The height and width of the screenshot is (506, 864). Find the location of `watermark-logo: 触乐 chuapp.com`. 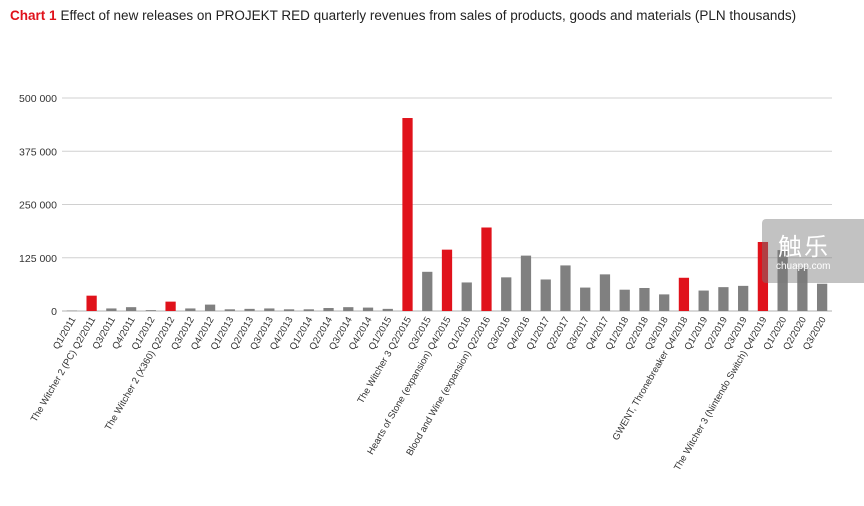

watermark-logo: 触乐 chuapp.com is located at coordinates (813, 251).